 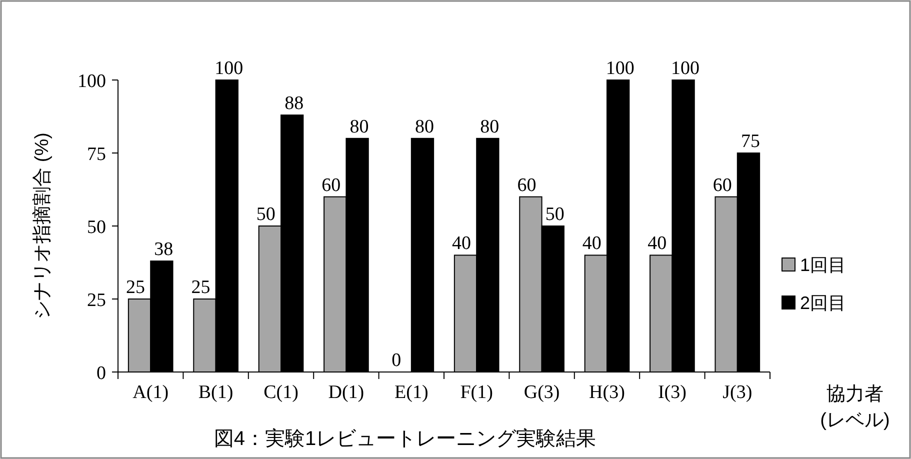 I want to click on x-tick-label: J(3), so click(x=737, y=392).